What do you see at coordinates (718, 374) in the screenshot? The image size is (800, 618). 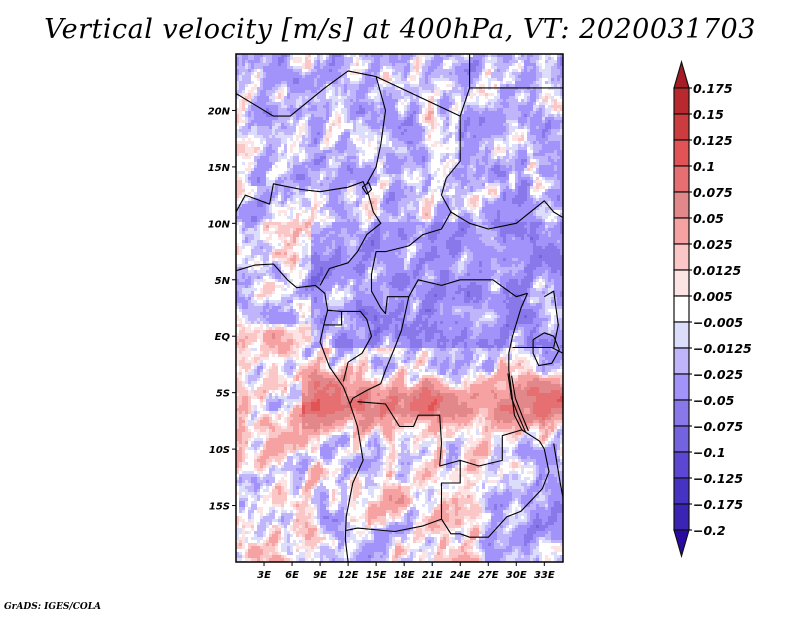 I see `colorbar-label: −0.025` at bounding box center [718, 374].